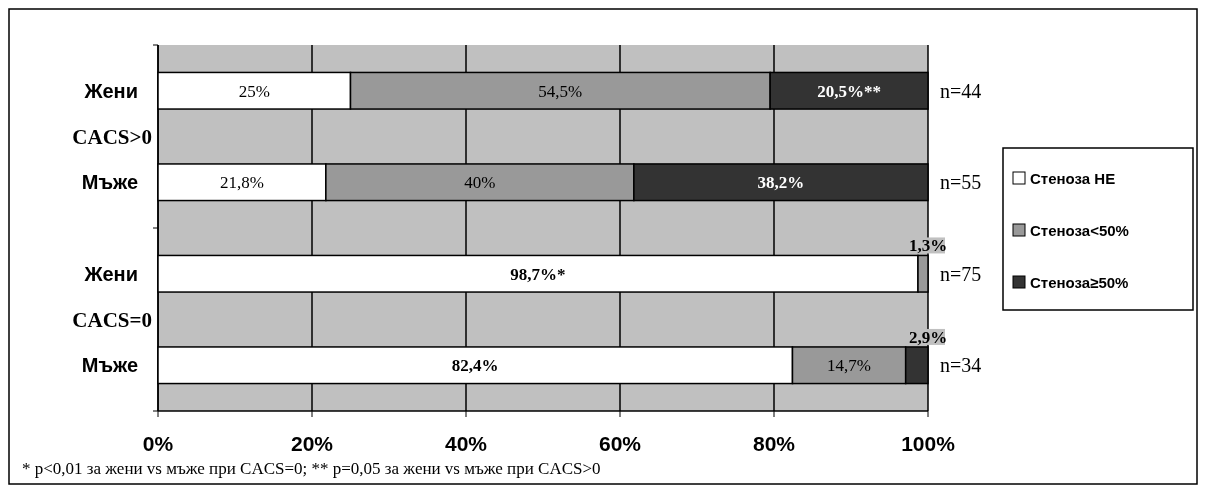 The height and width of the screenshot is (495, 1206). What do you see at coordinates (961, 182) in the screenshot?
I see `text: n=55` at bounding box center [961, 182].